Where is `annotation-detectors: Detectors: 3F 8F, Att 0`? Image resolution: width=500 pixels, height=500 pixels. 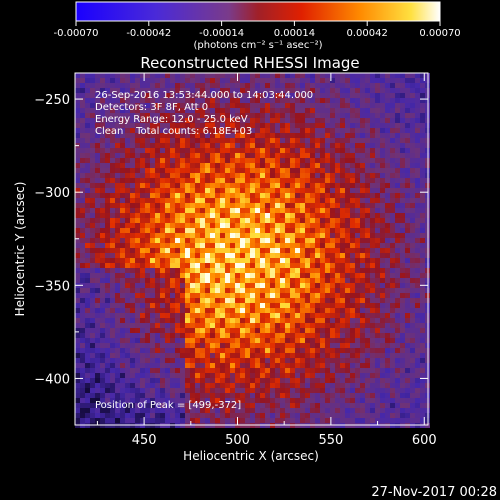
annotation-detectors: Detectors: 3F 8F, Att 0 is located at coordinates (151, 107).